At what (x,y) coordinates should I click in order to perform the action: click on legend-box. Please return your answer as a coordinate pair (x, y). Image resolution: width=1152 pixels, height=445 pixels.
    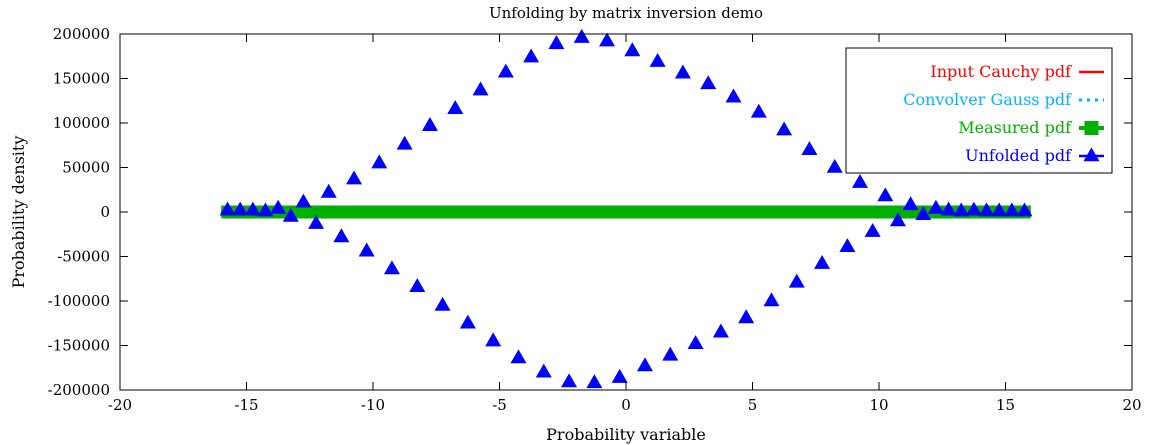
    Looking at the image, I should click on (979, 110).